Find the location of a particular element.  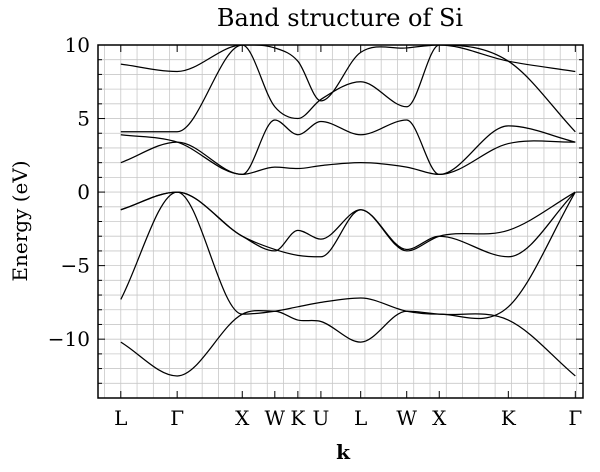

chart-title: Band structure of Si is located at coordinates (340, 18).